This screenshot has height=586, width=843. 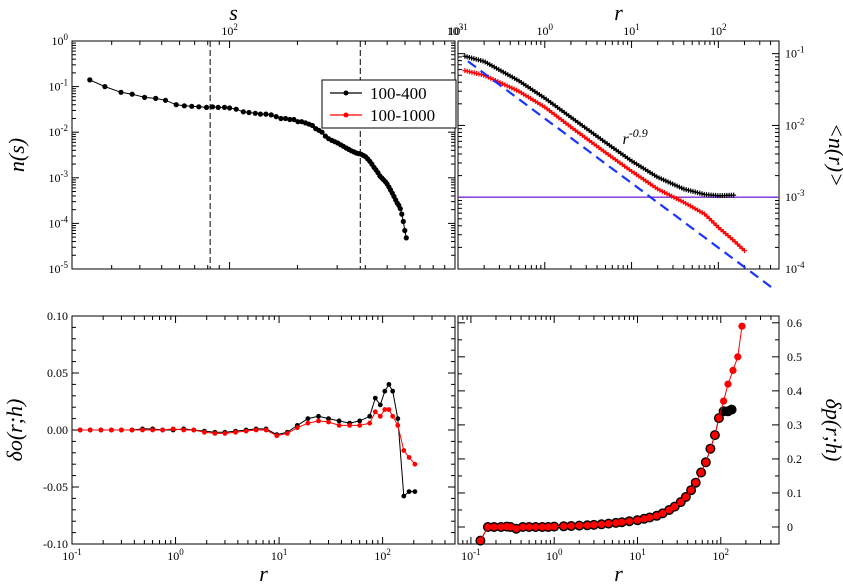 I want to click on power-law-fit-line, so click(x=620, y=174).